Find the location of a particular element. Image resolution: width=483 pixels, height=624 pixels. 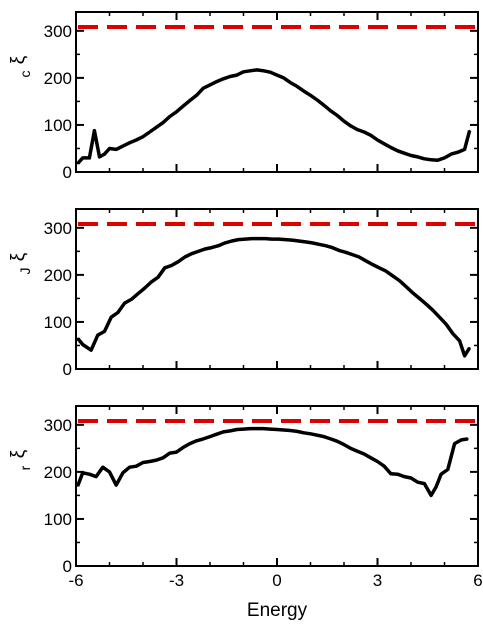

panel-2-ytick-label: 0 is located at coordinates (67, 369).